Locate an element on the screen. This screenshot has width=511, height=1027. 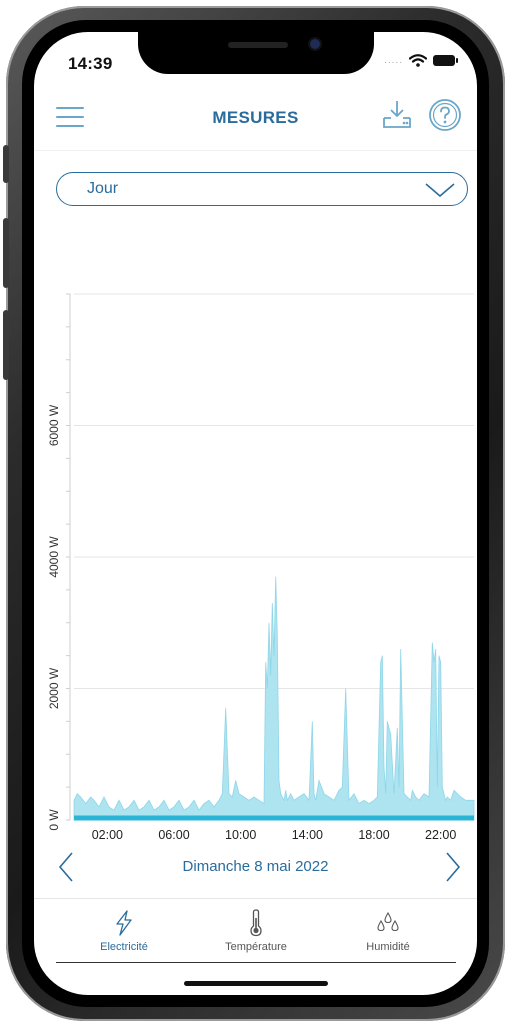
period-select-value: Jour is located at coordinates (103, 188).